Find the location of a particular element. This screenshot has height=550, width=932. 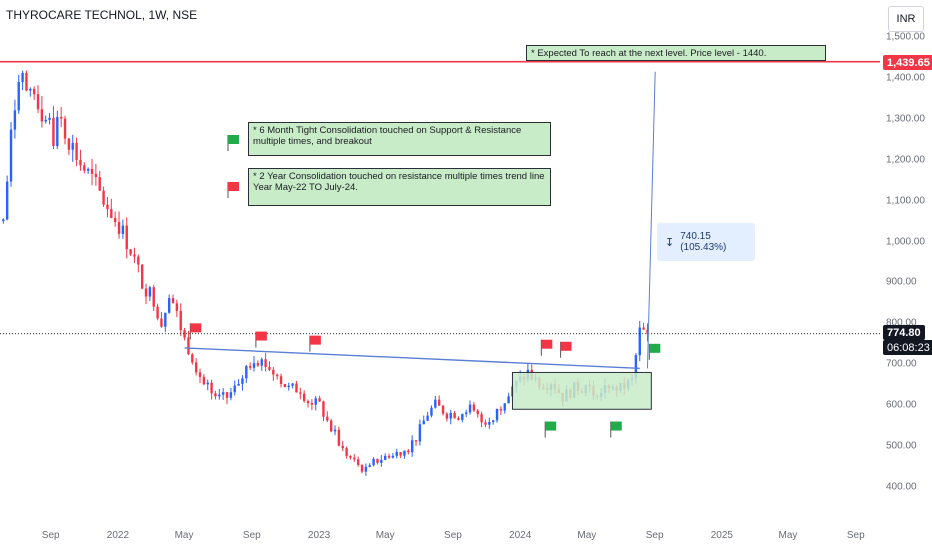

y-tick-label: 500.00 is located at coordinates (901, 446).